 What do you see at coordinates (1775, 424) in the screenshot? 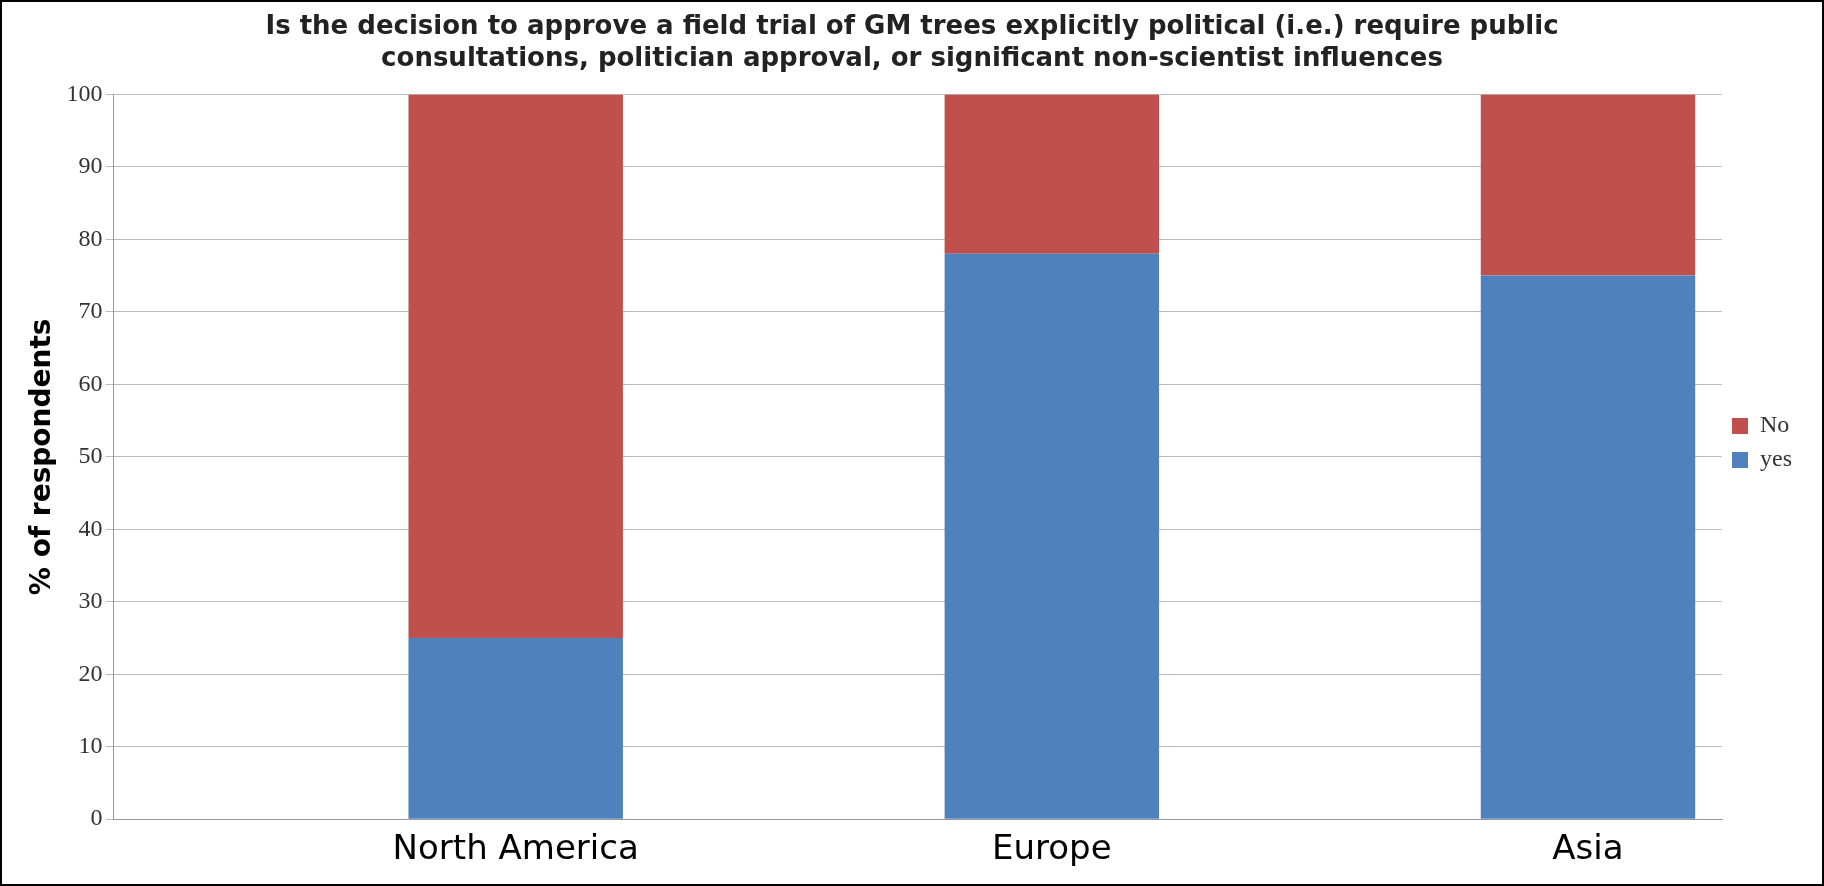
I see `legend-label: No` at bounding box center [1775, 424].